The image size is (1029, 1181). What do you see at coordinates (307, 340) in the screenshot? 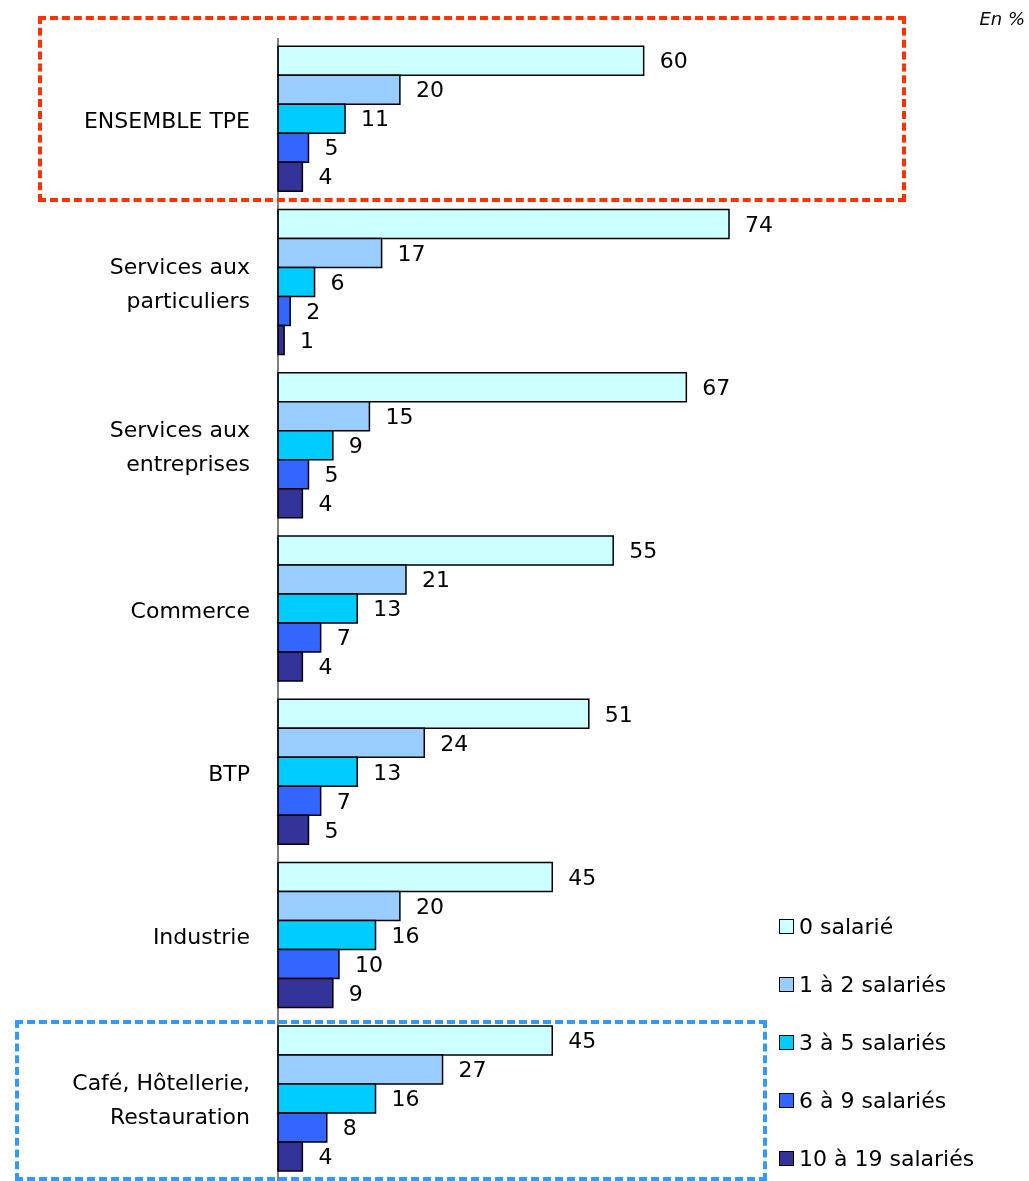
I see `data-label: 1` at bounding box center [307, 340].